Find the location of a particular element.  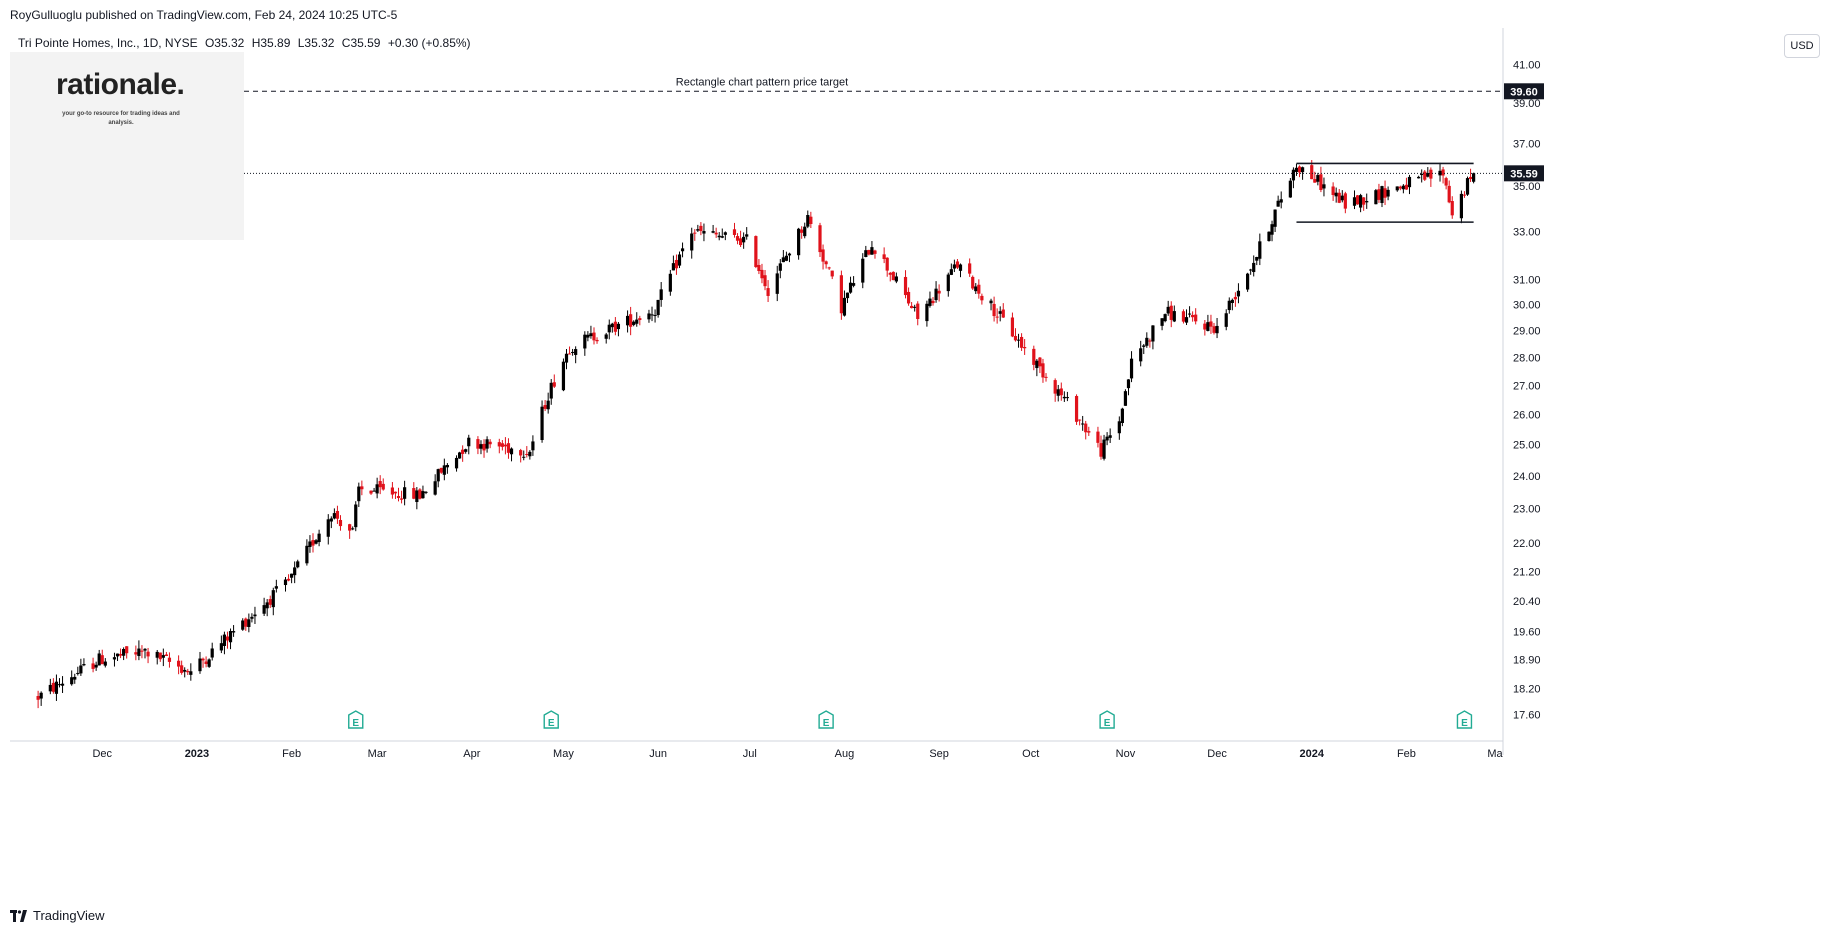

x-tick-label: Jul is located at coordinates (750, 754).